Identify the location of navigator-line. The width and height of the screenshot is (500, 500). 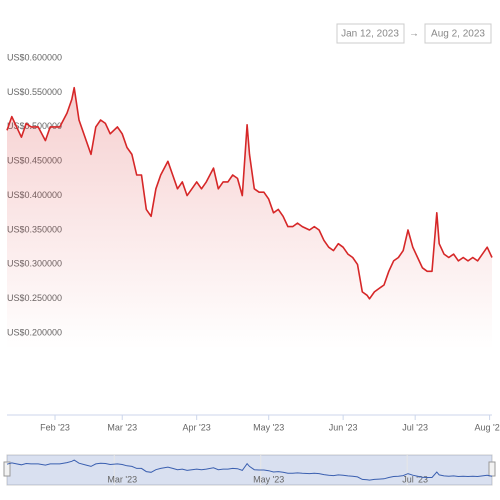
(249, 470).